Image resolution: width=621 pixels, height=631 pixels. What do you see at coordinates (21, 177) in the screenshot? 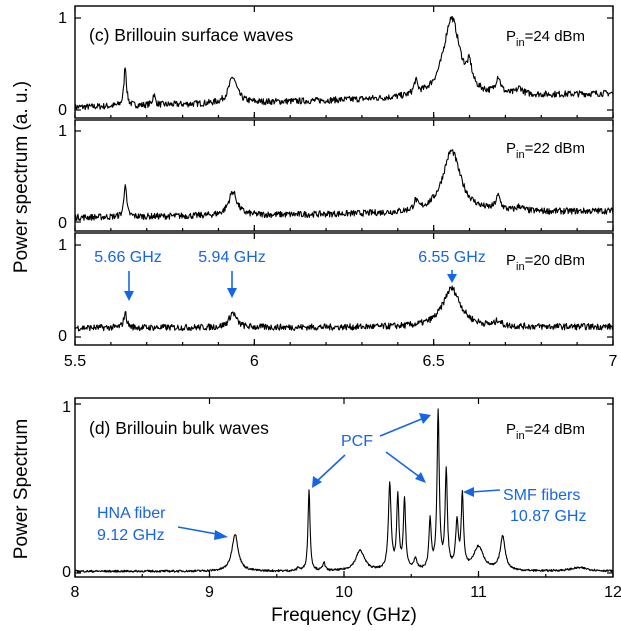
I see `surface-y-axis-label: Power spectrum (a. u.)` at bounding box center [21, 177].